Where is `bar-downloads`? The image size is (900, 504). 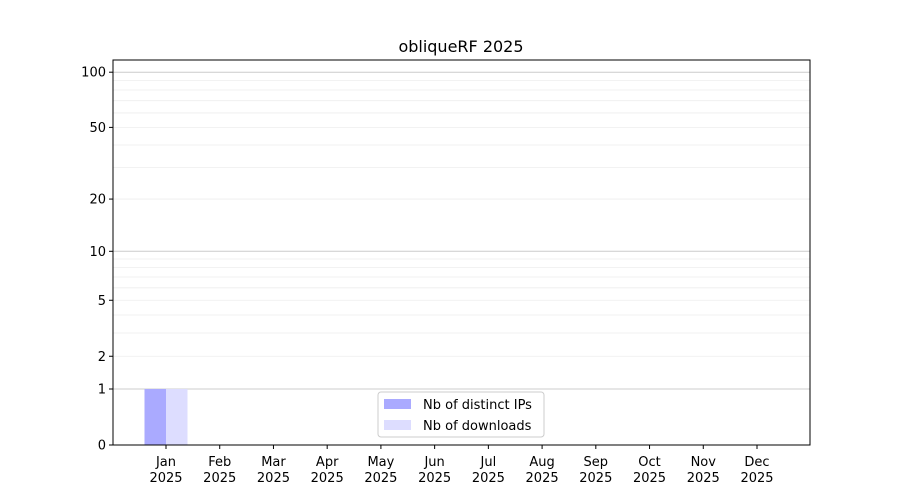
bar-downloads is located at coordinates (177, 417).